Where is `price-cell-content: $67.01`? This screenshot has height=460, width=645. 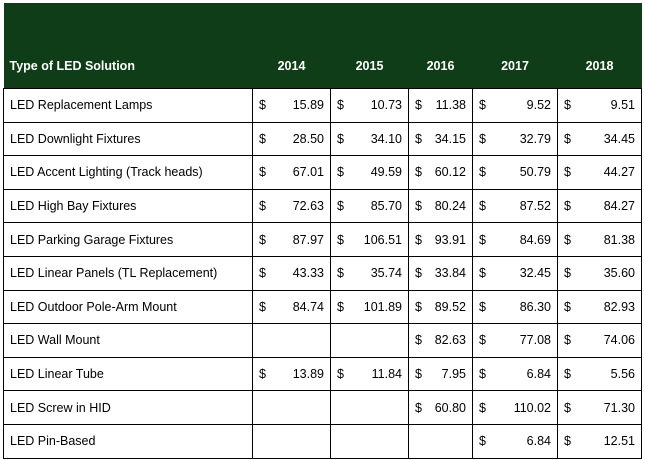 price-cell-content: $67.01 is located at coordinates (291, 172).